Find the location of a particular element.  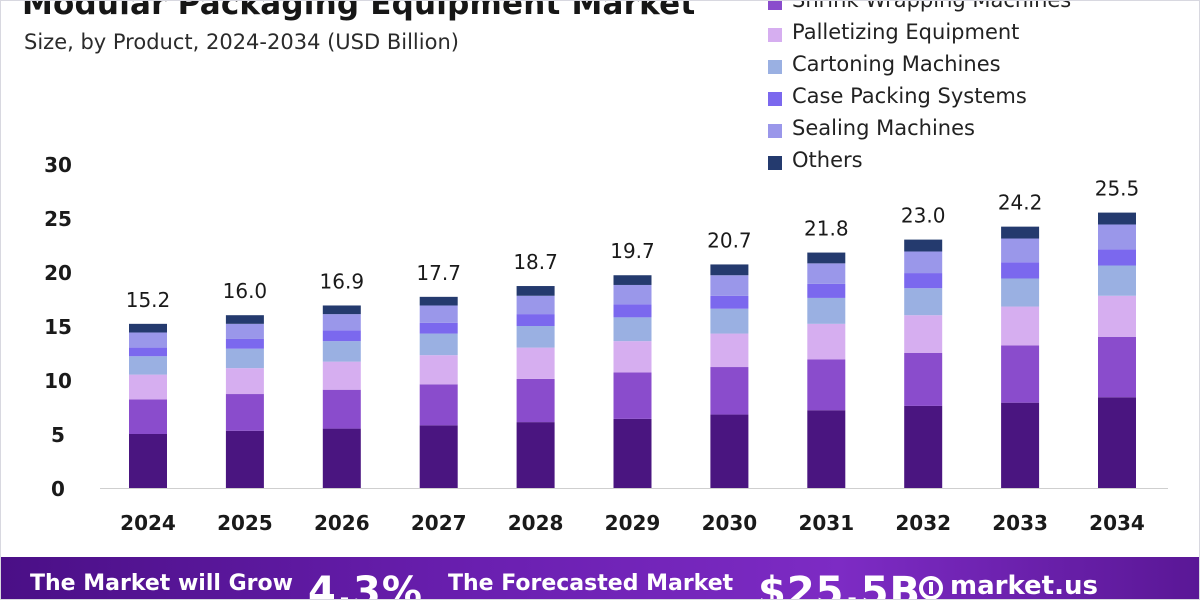

legend-item-case-packing: Case Packing Systems is located at coordinates (978, 100).